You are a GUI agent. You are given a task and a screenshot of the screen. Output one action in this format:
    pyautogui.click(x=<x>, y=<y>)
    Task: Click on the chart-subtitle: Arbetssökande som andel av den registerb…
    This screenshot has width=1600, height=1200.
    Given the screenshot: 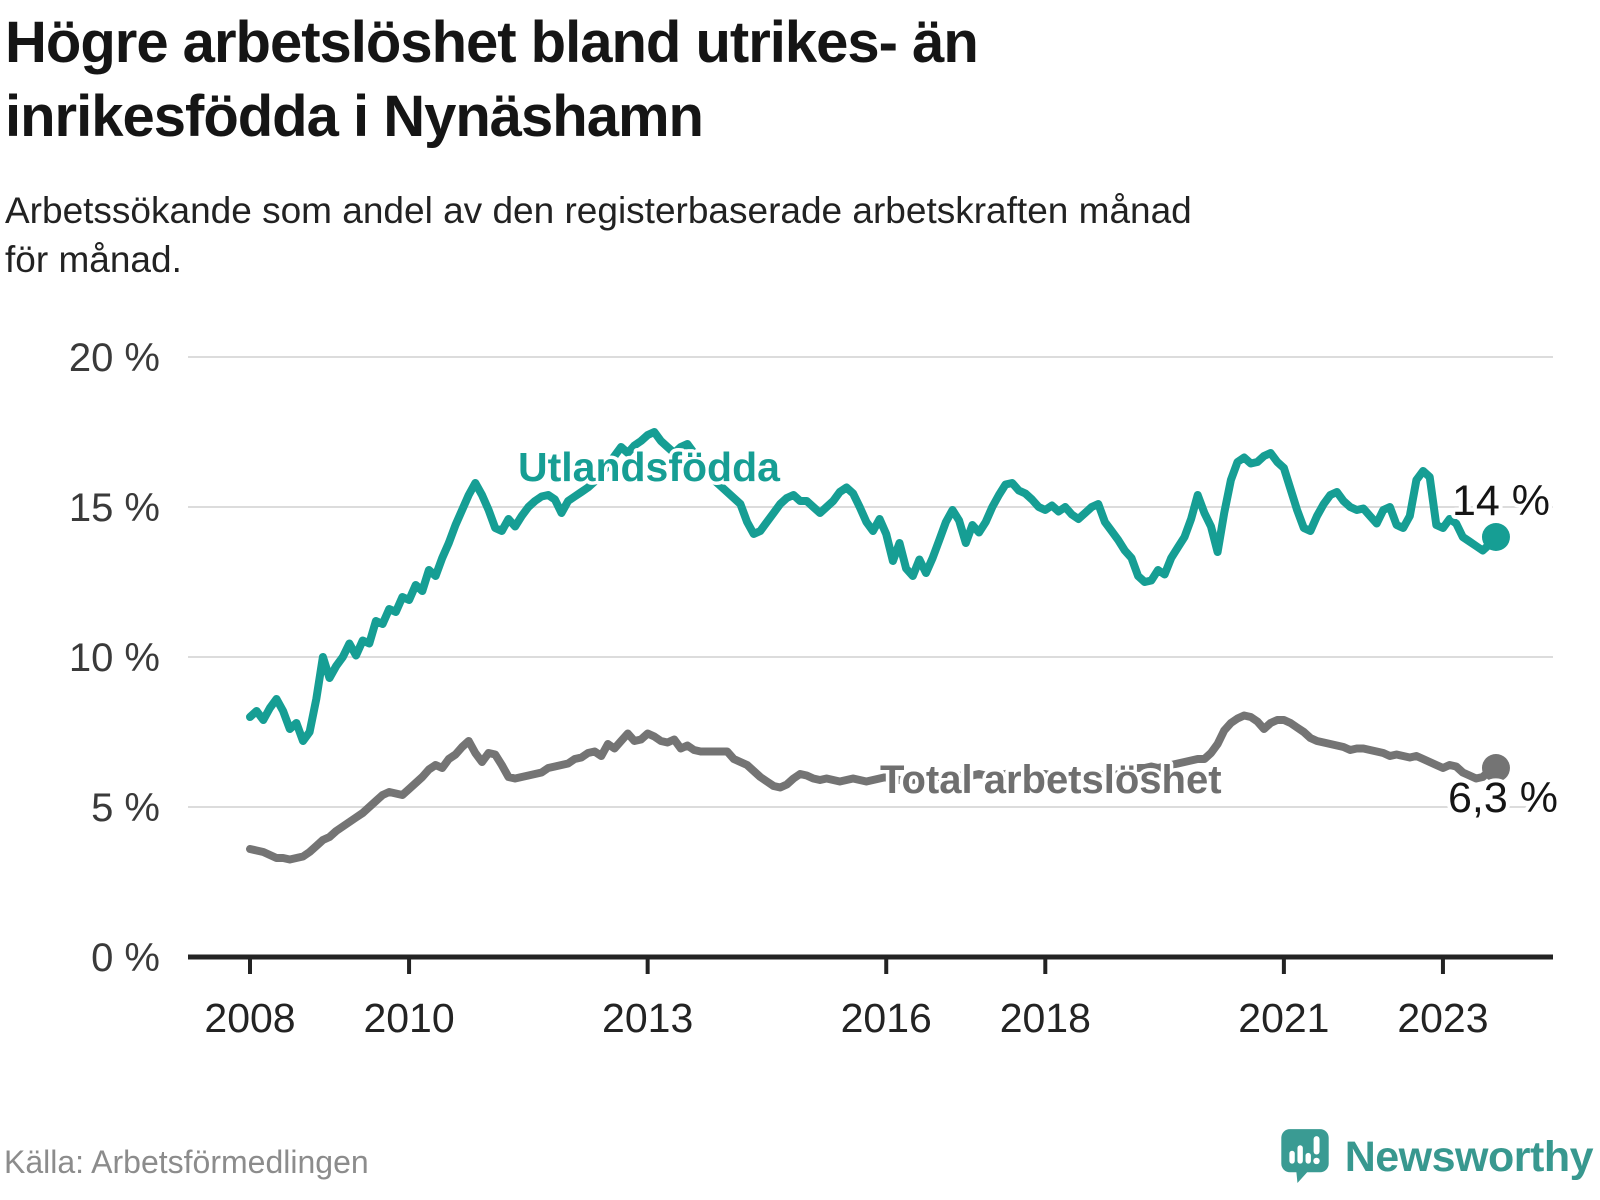 What is the action you would take?
    pyautogui.click(x=785, y=235)
    